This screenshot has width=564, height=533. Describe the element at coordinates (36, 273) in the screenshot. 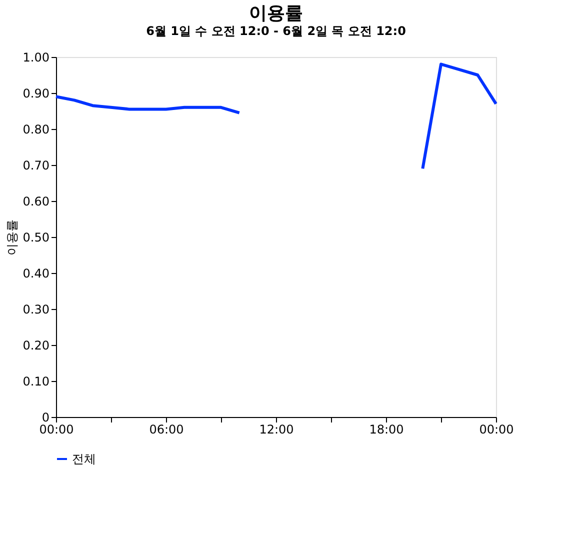

I see `y-tick-label: 0.40` at that location.